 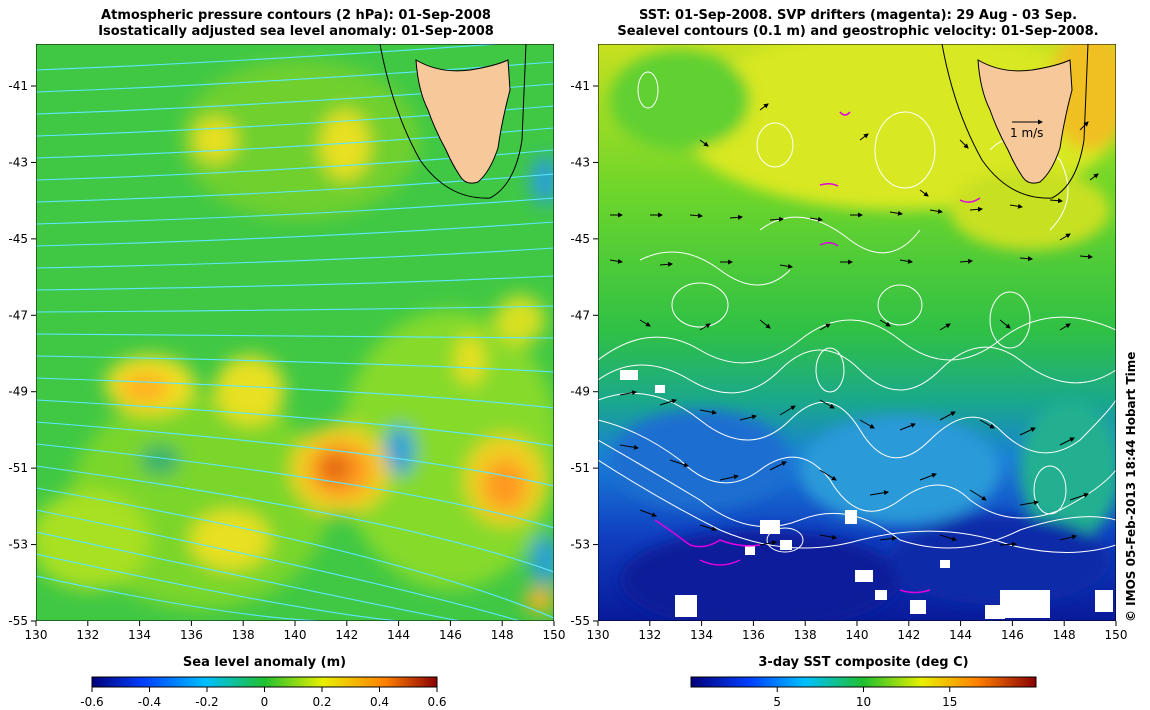 What do you see at coordinates (264, 682) in the screenshot?
I see `sea-level-colorbar` at bounding box center [264, 682].